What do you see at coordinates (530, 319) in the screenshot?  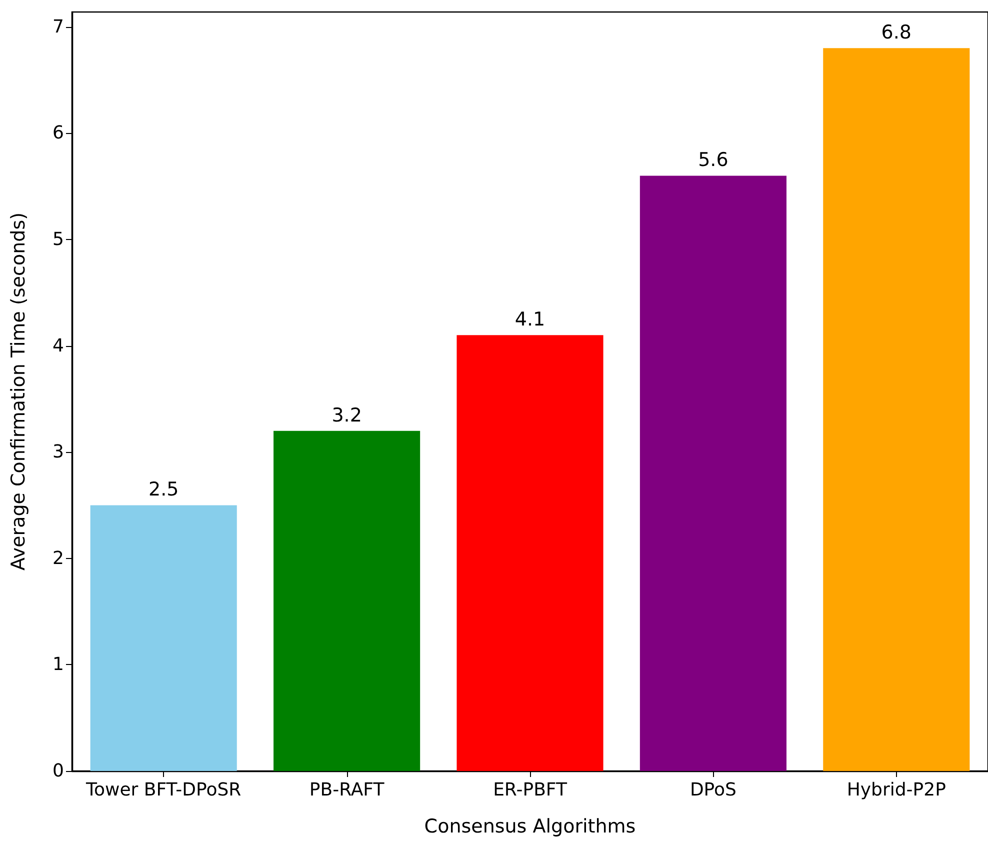 I see `data-label: 4.1` at bounding box center [530, 319].